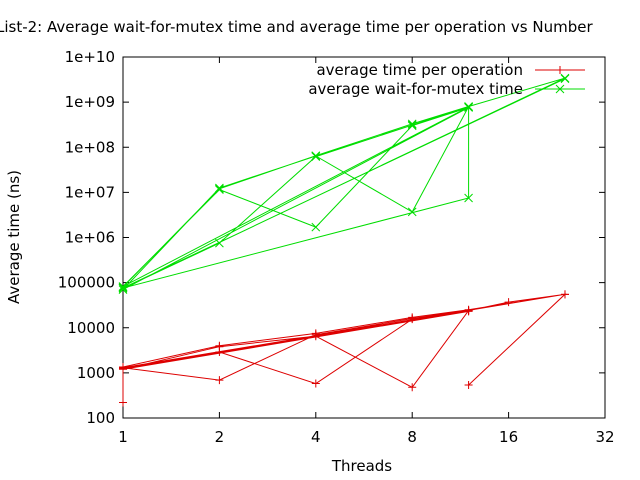 The image size is (640, 480). What do you see at coordinates (90, 238) in the screenshot?
I see `y-tick-label: 1e+06` at bounding box center [90, 238].